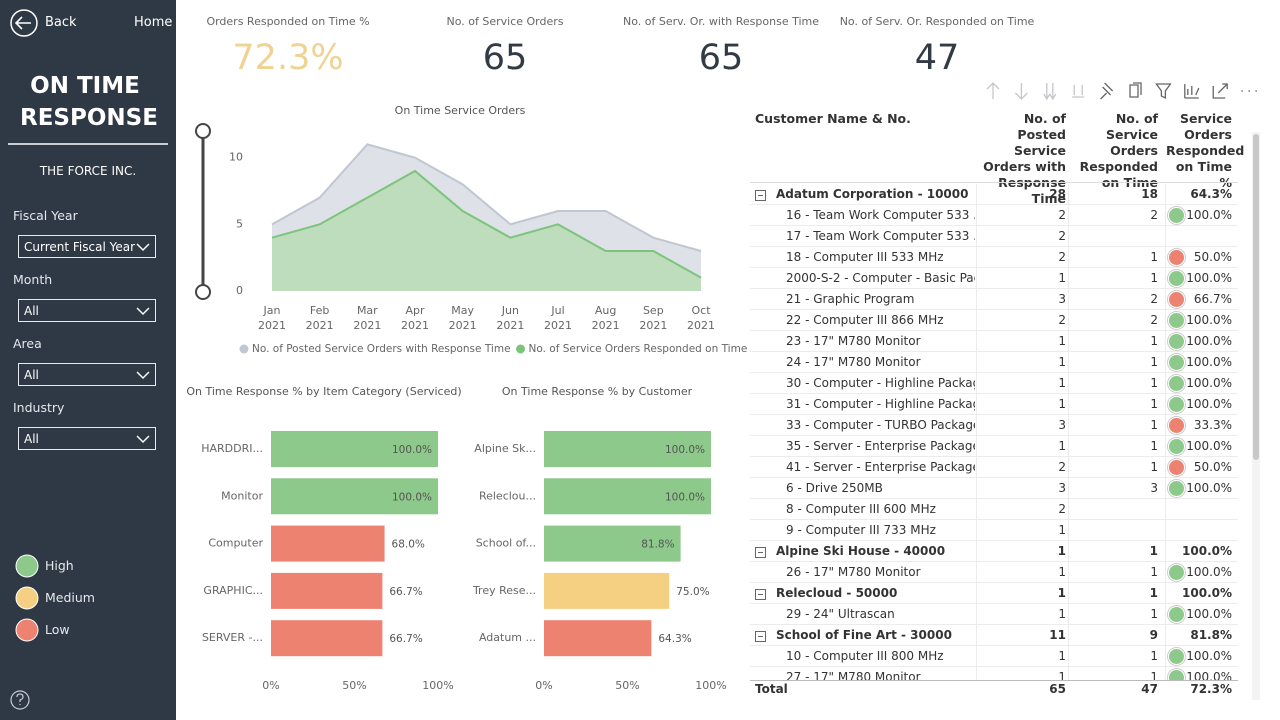 Image resolution: width=1280 pixels, height=720 pixels. Describe the element at coordinates (88, 144) in the screenshot. I see `title-underline` at that location.